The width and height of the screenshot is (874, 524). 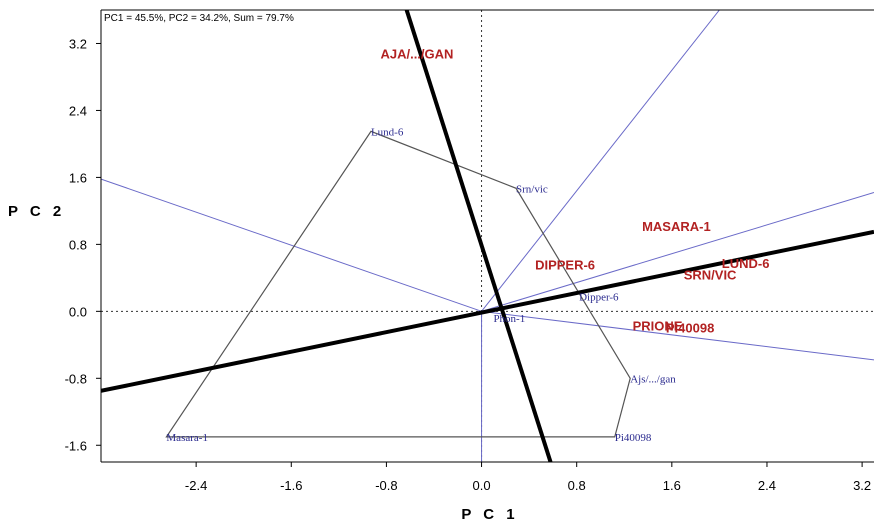 What do you see at coordinates (676, 226) in the screenshot?
I see `environment-label: MASARA-1` at bounding box center [676, 226].